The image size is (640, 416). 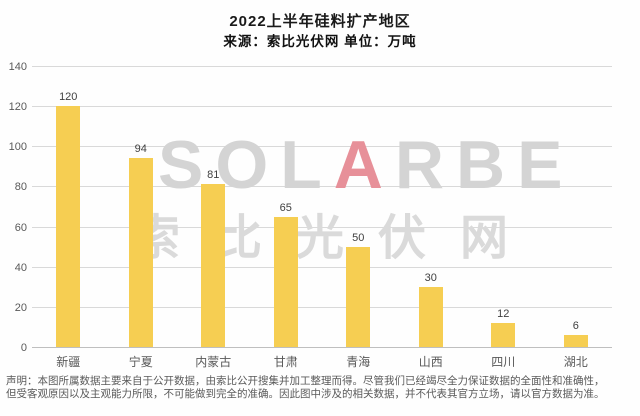 What do you see at coordinates (484, 165) in the screenshot?
I see `watermark-text-post: RBE` at bounding box center [484, 165].